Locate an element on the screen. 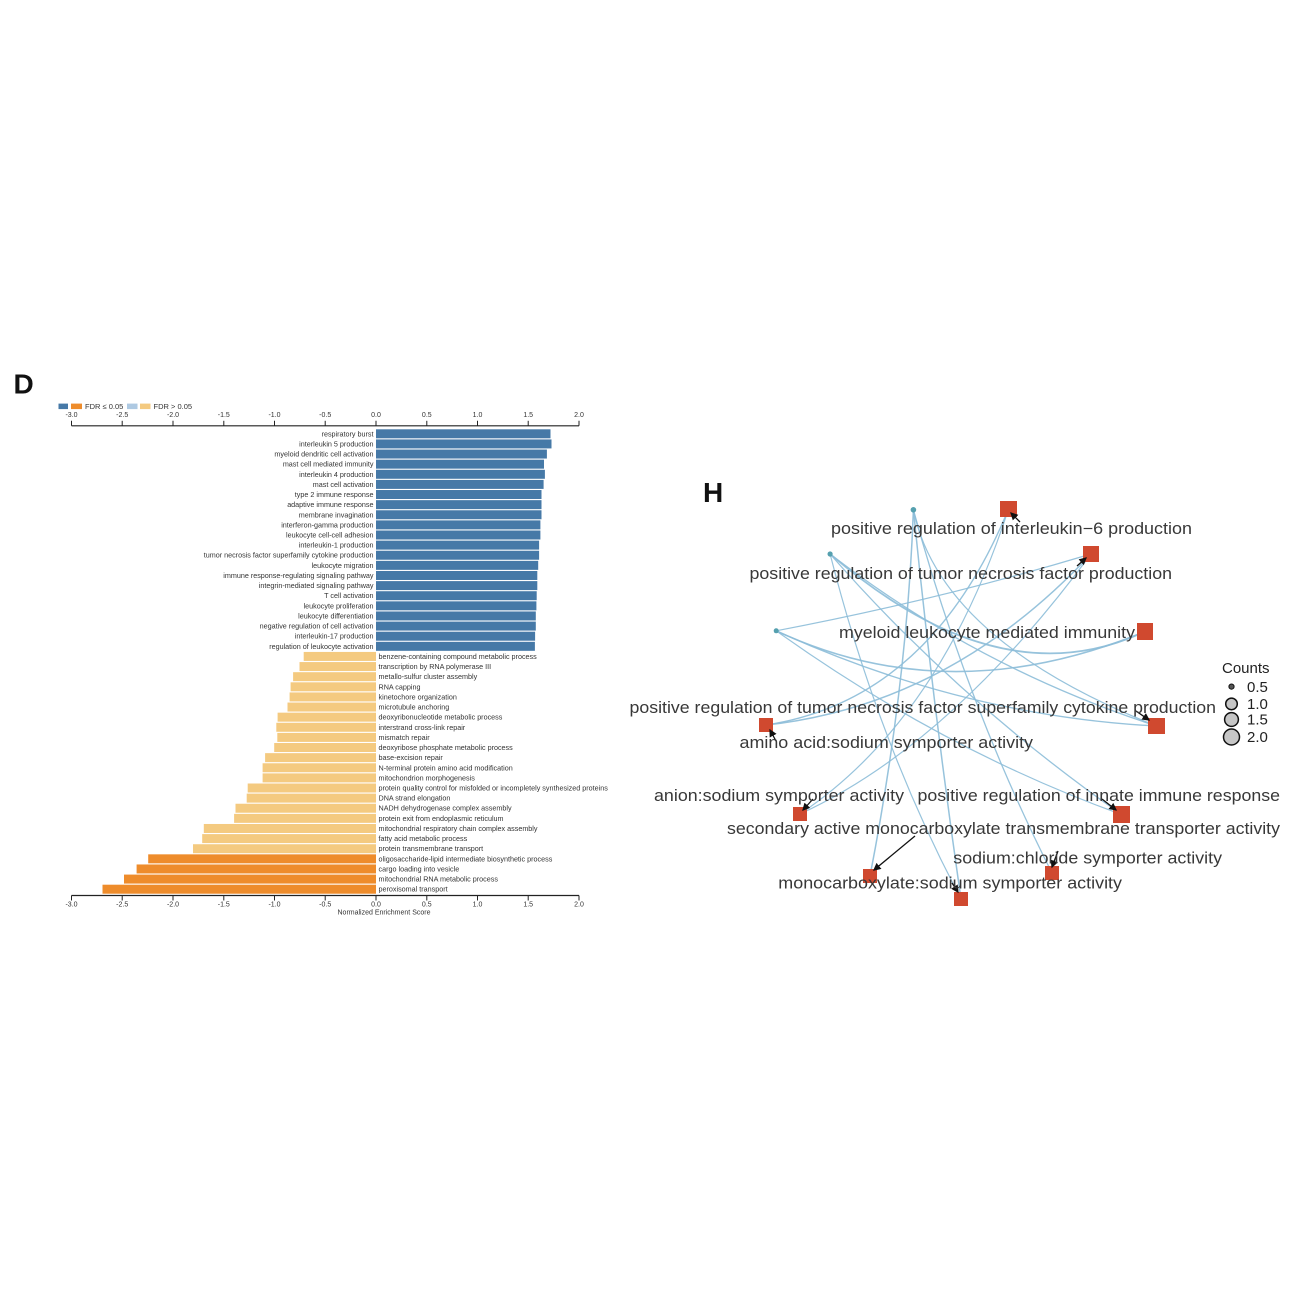  svg-text:regulation of leukocyte activa: regulation of leukocyte activation is located at coordinates (321, 646).